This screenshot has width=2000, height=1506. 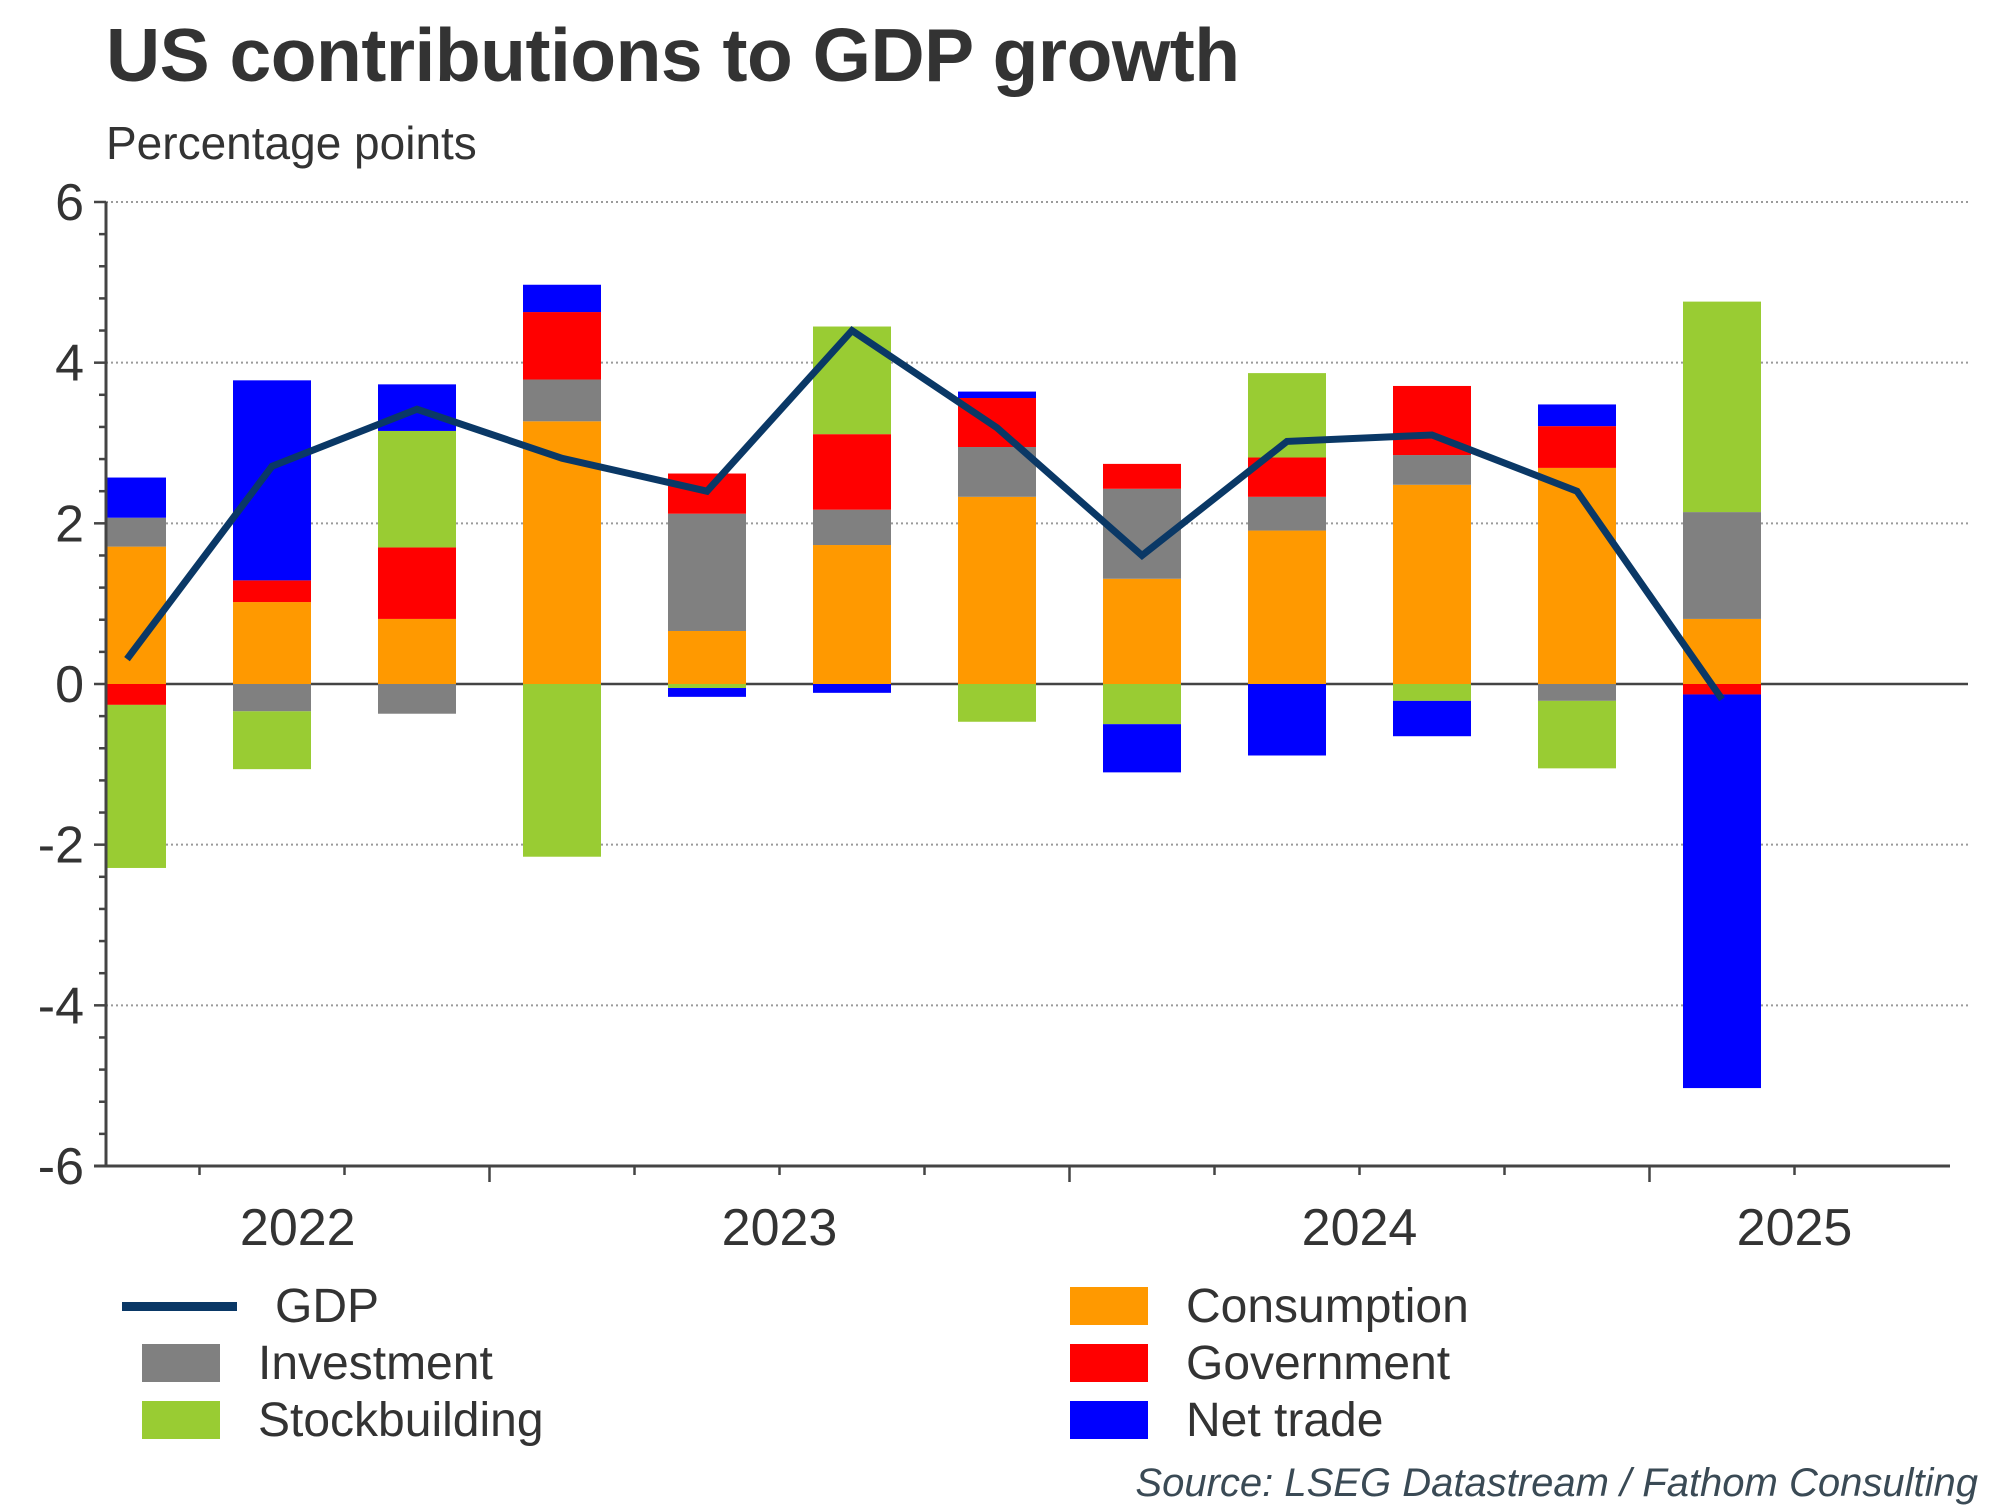 What do you see at coordinates (61, 1006) in the screenshot?
I see `y-tick-label: -4` at bounding box center [61, 1006].